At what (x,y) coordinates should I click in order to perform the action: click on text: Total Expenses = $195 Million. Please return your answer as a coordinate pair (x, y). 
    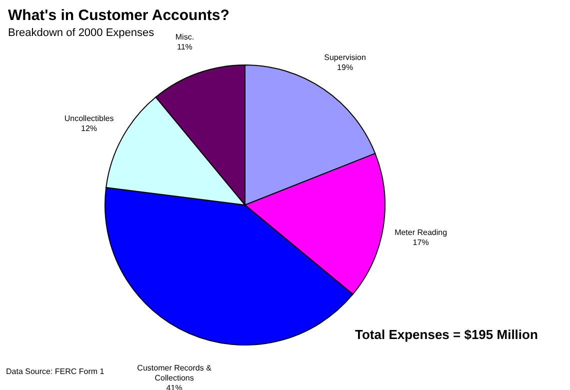
    Looking at the image, I should click on (446, 334).